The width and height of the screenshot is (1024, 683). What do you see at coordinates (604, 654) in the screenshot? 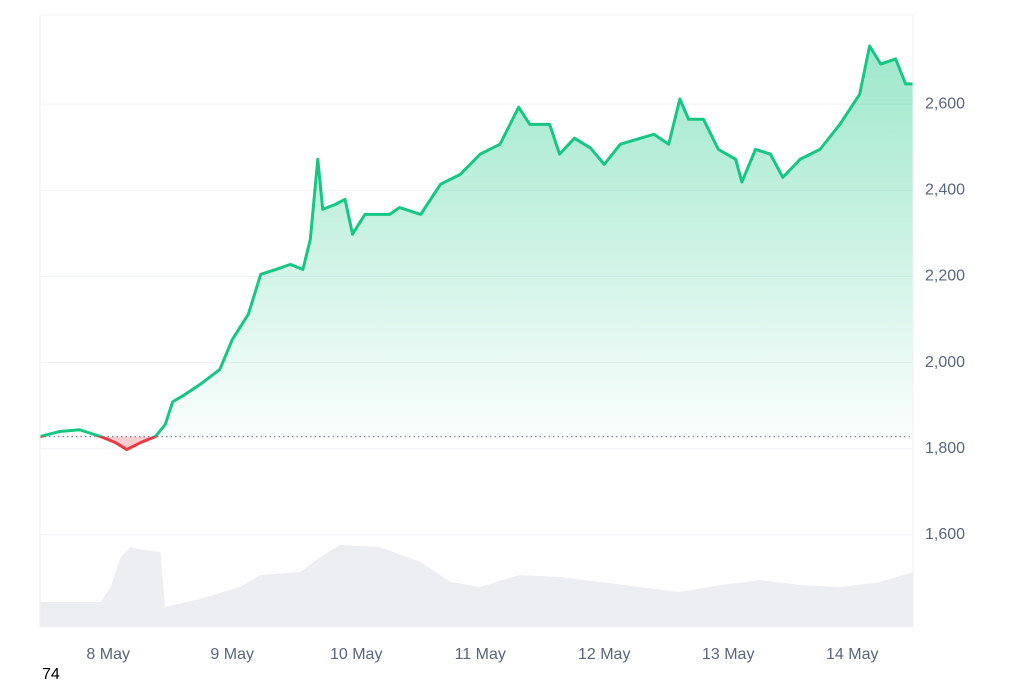
I see `x-tick-label: 12 May` at bounding box center [604, 654].